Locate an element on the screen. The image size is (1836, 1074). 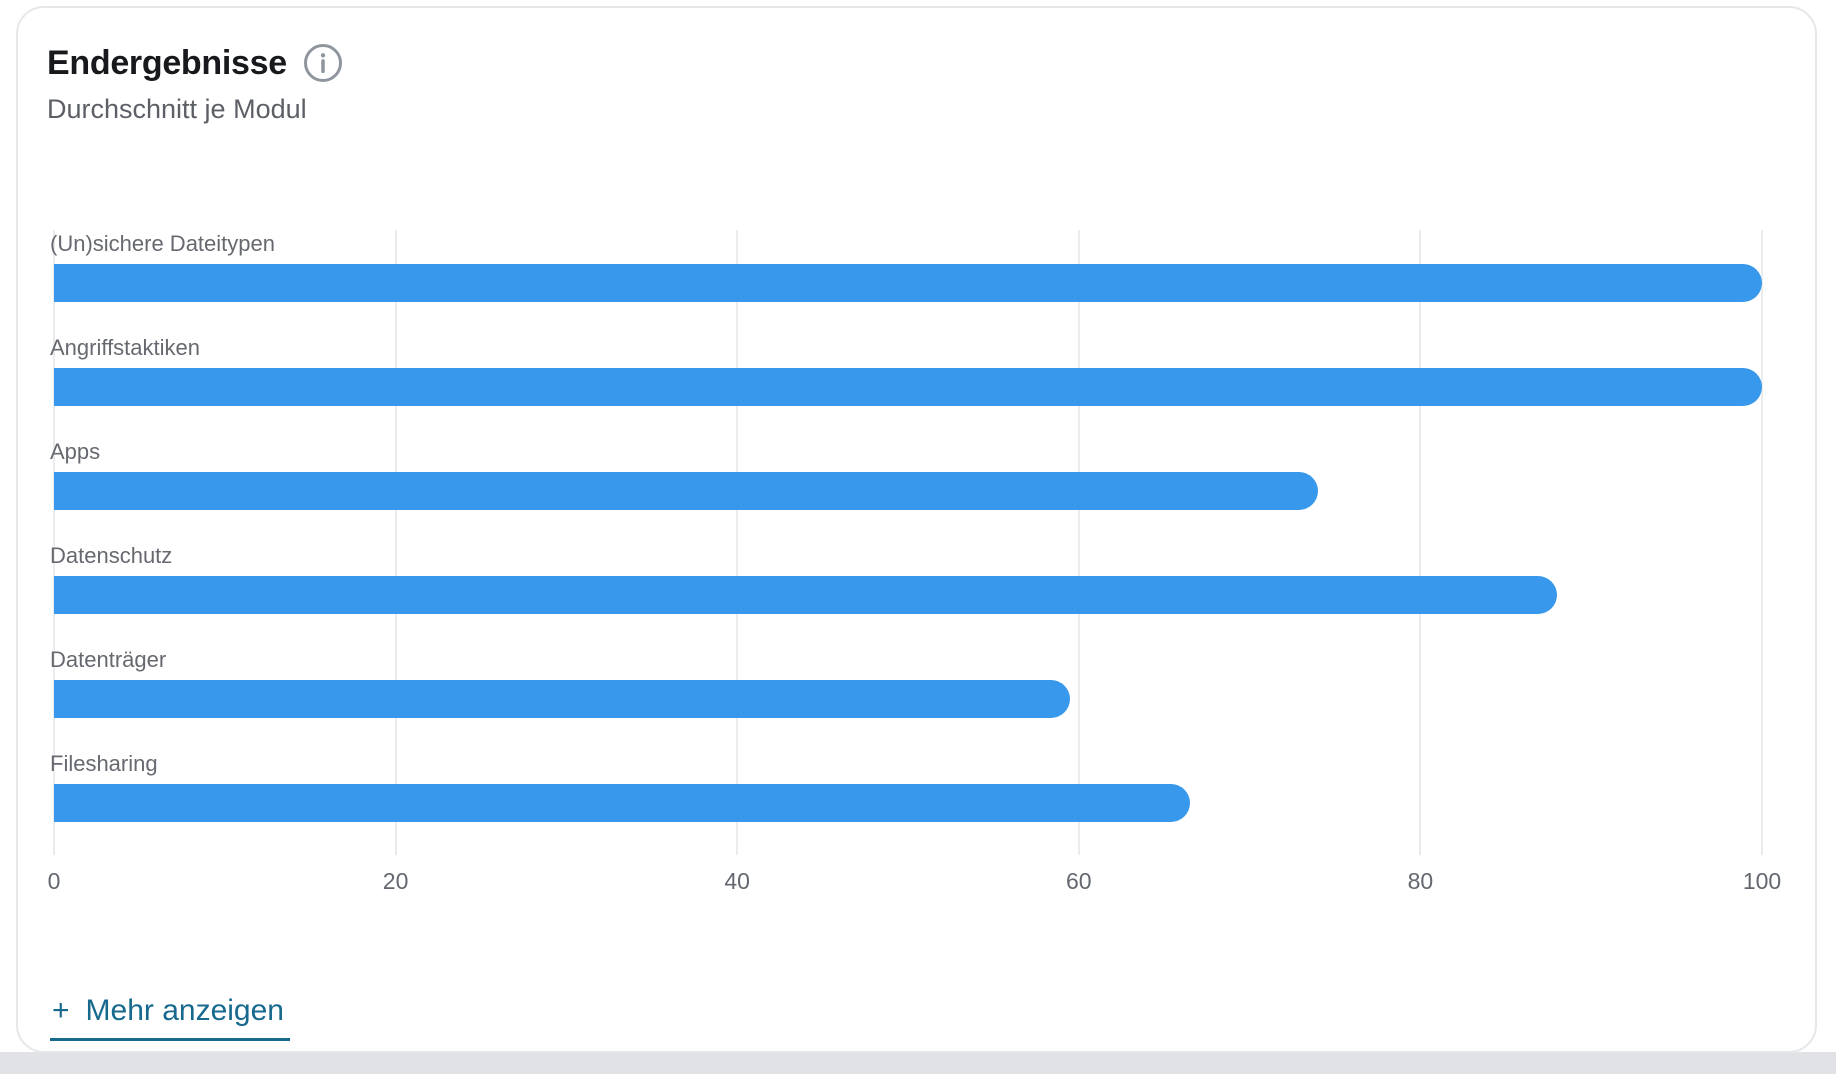
x-axis-tick-label: 100 is located at coordinates (1762, 881).